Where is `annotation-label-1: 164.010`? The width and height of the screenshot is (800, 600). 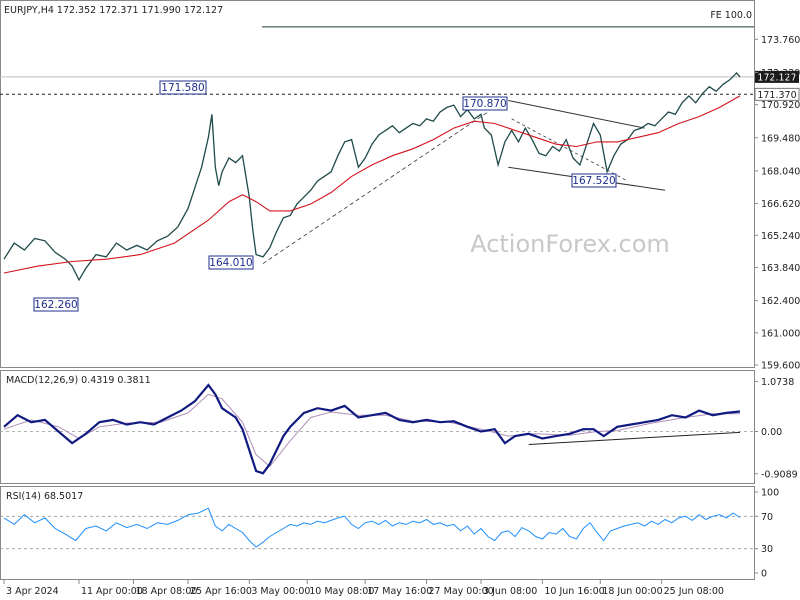 annotation-label-1: 164.010 is located at coordinates (230, 263).